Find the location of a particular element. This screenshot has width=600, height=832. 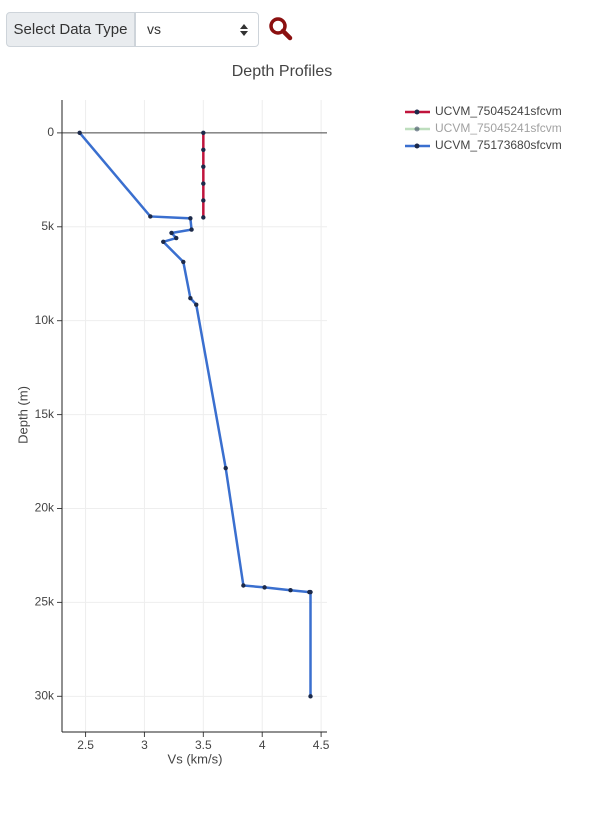

x-tick-label: 4.5 is located at coordinates (321, 745).